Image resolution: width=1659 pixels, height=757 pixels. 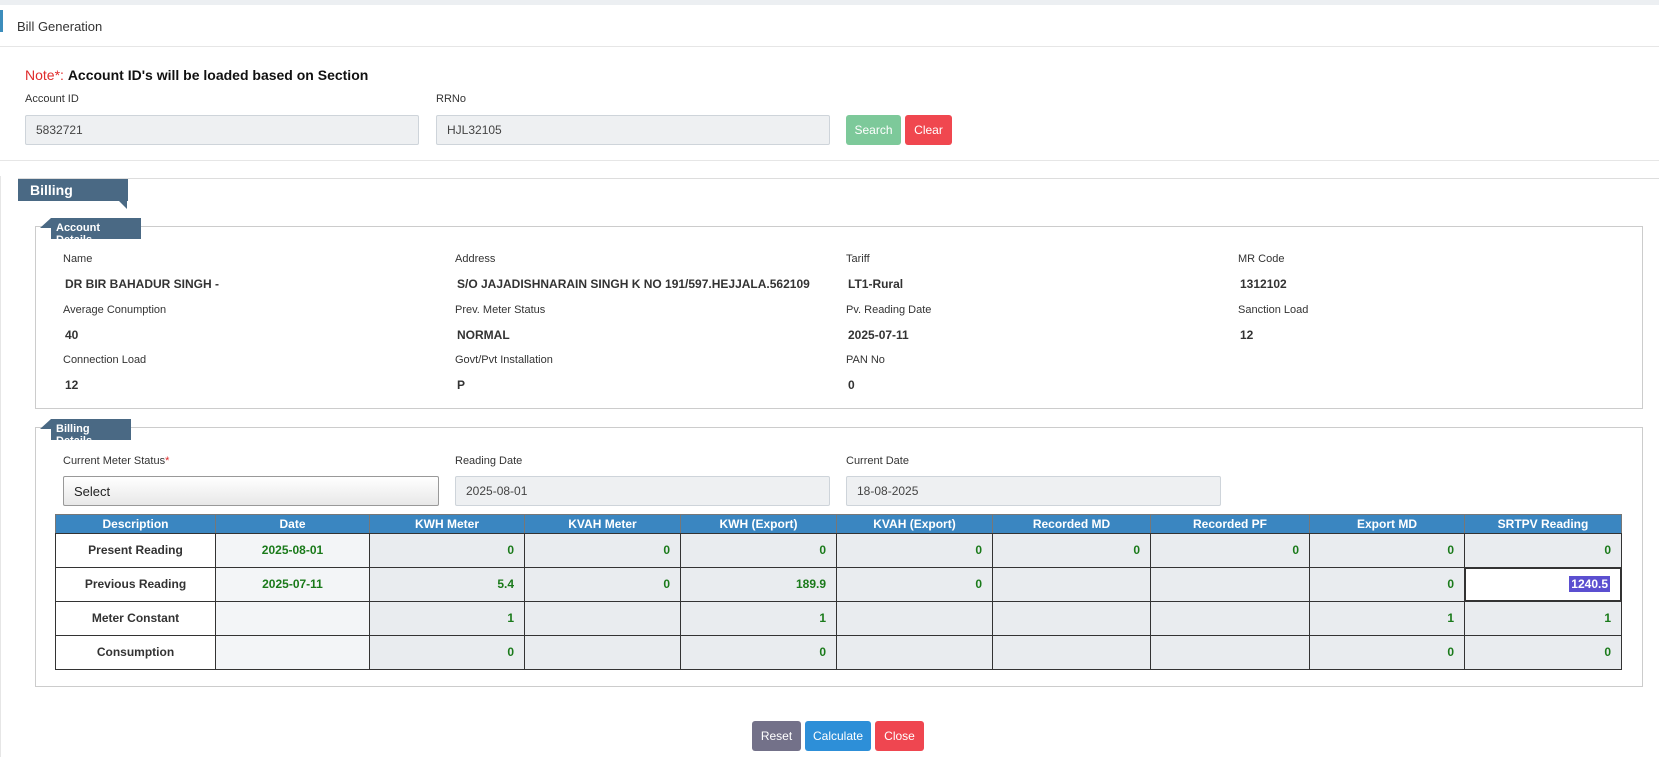 I want to click on field-label: Account ID, so click(x=52, y=99).